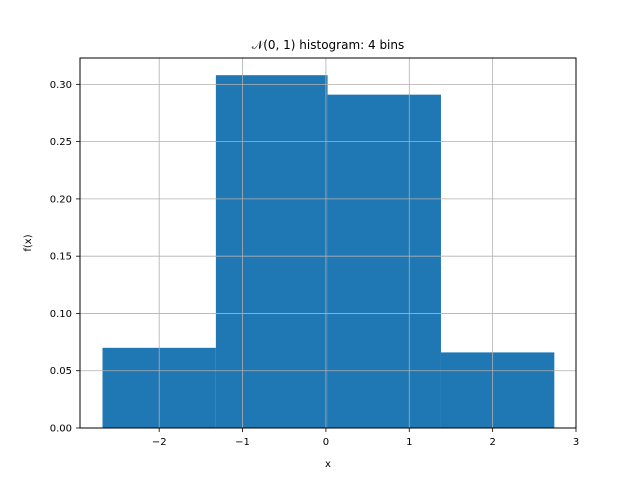 The height and width of the screenshot is (480, 640). I want to click on y-tick-label-1: 0.05, so click(61, 371).